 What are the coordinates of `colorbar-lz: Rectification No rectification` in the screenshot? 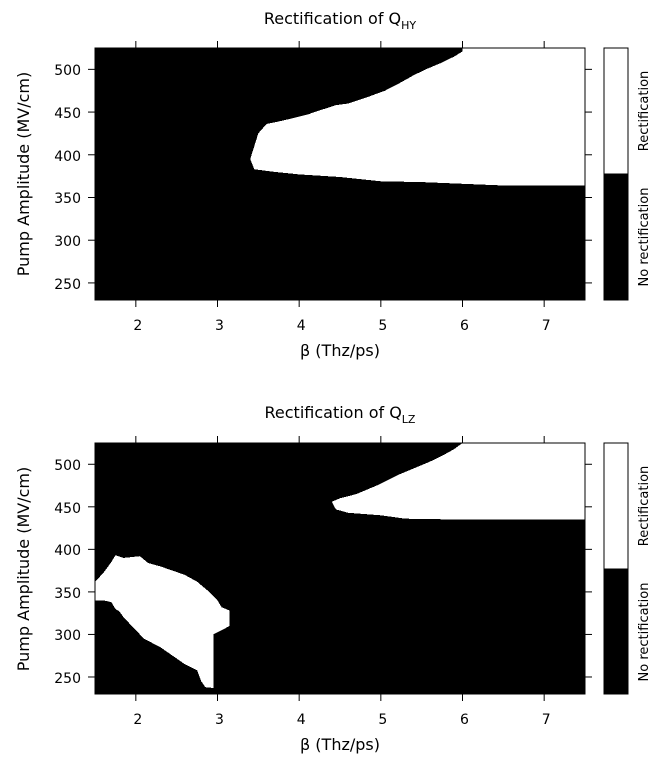 It's located at (627, 568).